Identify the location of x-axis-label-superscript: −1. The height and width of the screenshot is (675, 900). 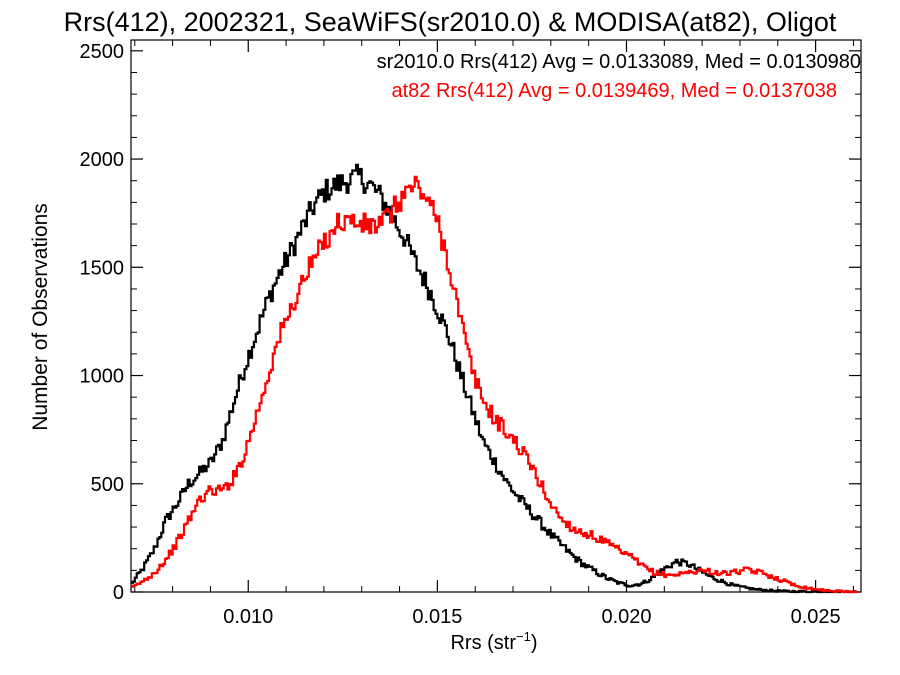
(523, 636).